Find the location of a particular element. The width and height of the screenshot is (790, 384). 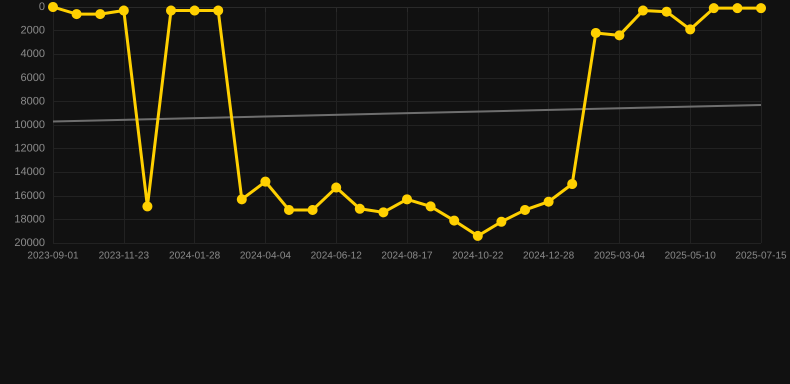

y-tick-label: 20000 is located at coordinates (29, 243).